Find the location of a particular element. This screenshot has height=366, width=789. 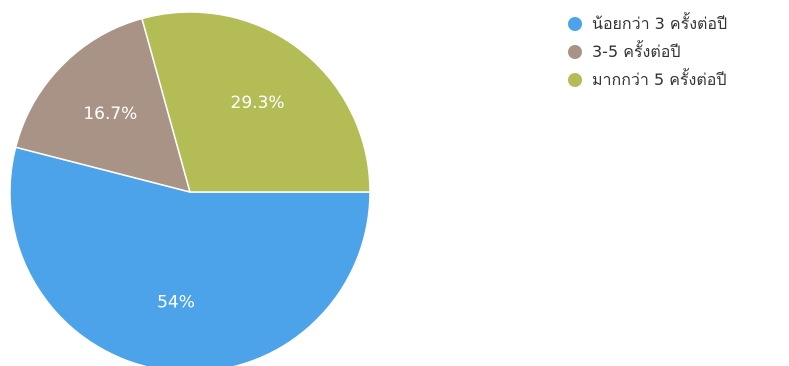

legend-label: มากกว่า 5 ครั้งต่อปี is located at coordinates (659, 79).